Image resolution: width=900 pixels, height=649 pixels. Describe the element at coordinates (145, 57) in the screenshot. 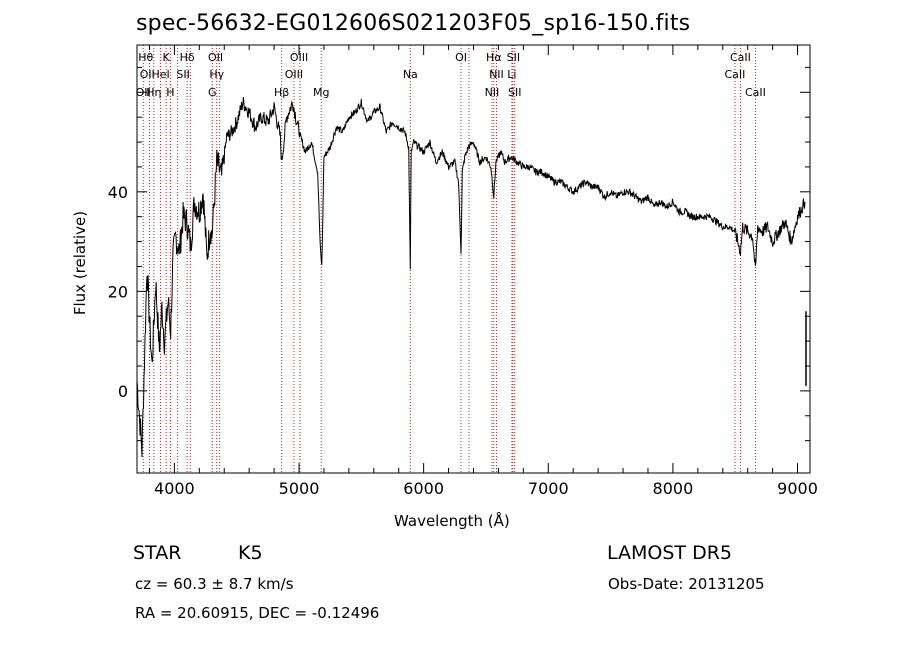

I see `line-label: Hθ` at that location.